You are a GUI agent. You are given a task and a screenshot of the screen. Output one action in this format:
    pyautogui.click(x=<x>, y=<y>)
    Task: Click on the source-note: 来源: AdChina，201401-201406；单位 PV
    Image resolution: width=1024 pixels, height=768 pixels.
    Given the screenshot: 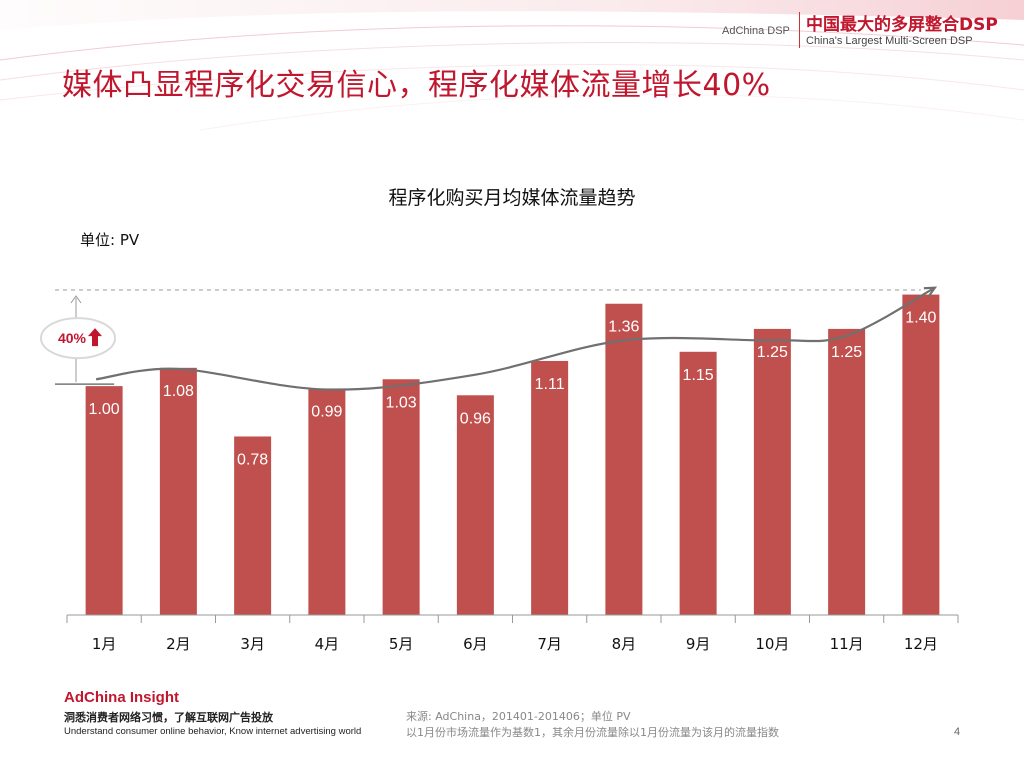 What is the action you would take?
    pyautogui.click(x=518, y=716)
    